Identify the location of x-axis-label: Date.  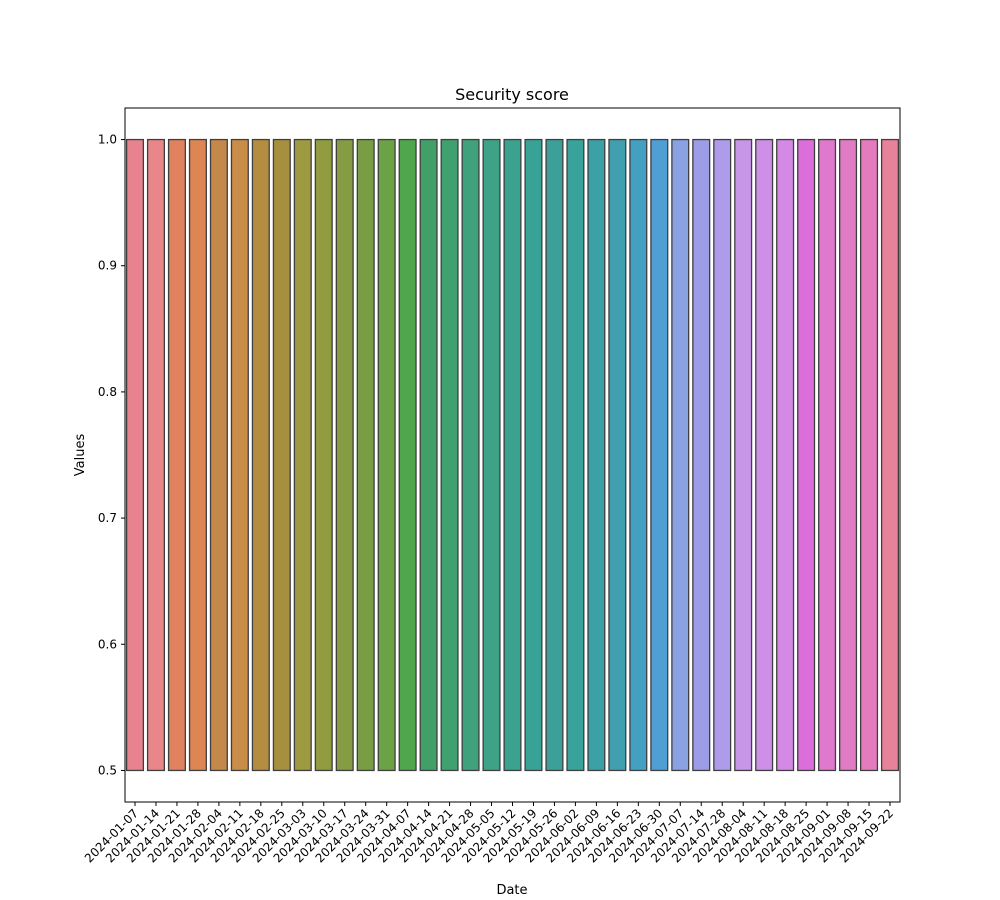
(511, 890).